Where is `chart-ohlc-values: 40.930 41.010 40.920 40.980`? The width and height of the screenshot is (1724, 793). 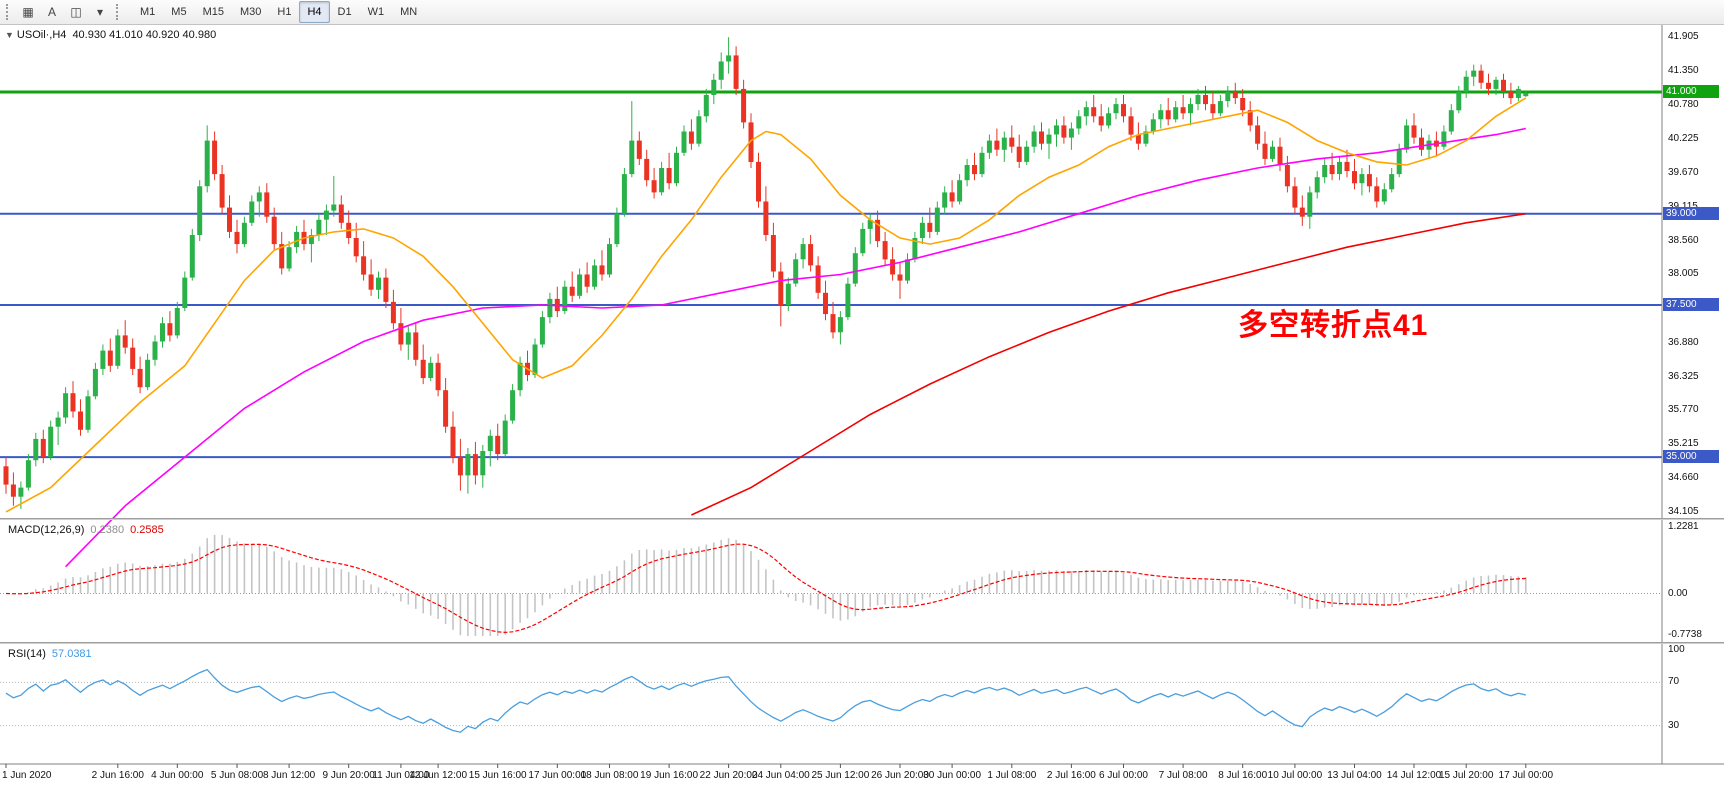
chart-ohlc-values: 40.930 41.010 40.920 40.980 is located at coordinates (144, 35).